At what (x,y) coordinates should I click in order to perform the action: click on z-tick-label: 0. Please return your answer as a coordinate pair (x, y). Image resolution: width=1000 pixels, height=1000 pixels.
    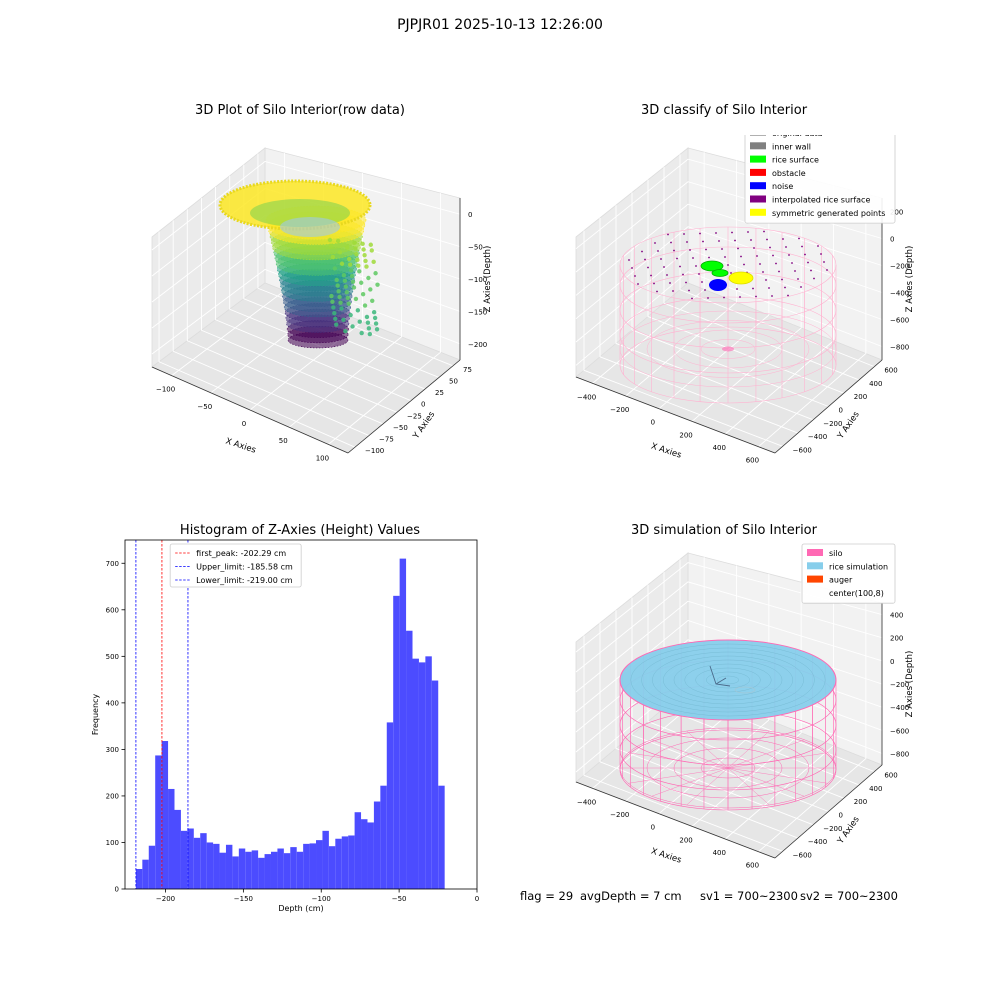
    Looking at the image, I should click on (470, 215).